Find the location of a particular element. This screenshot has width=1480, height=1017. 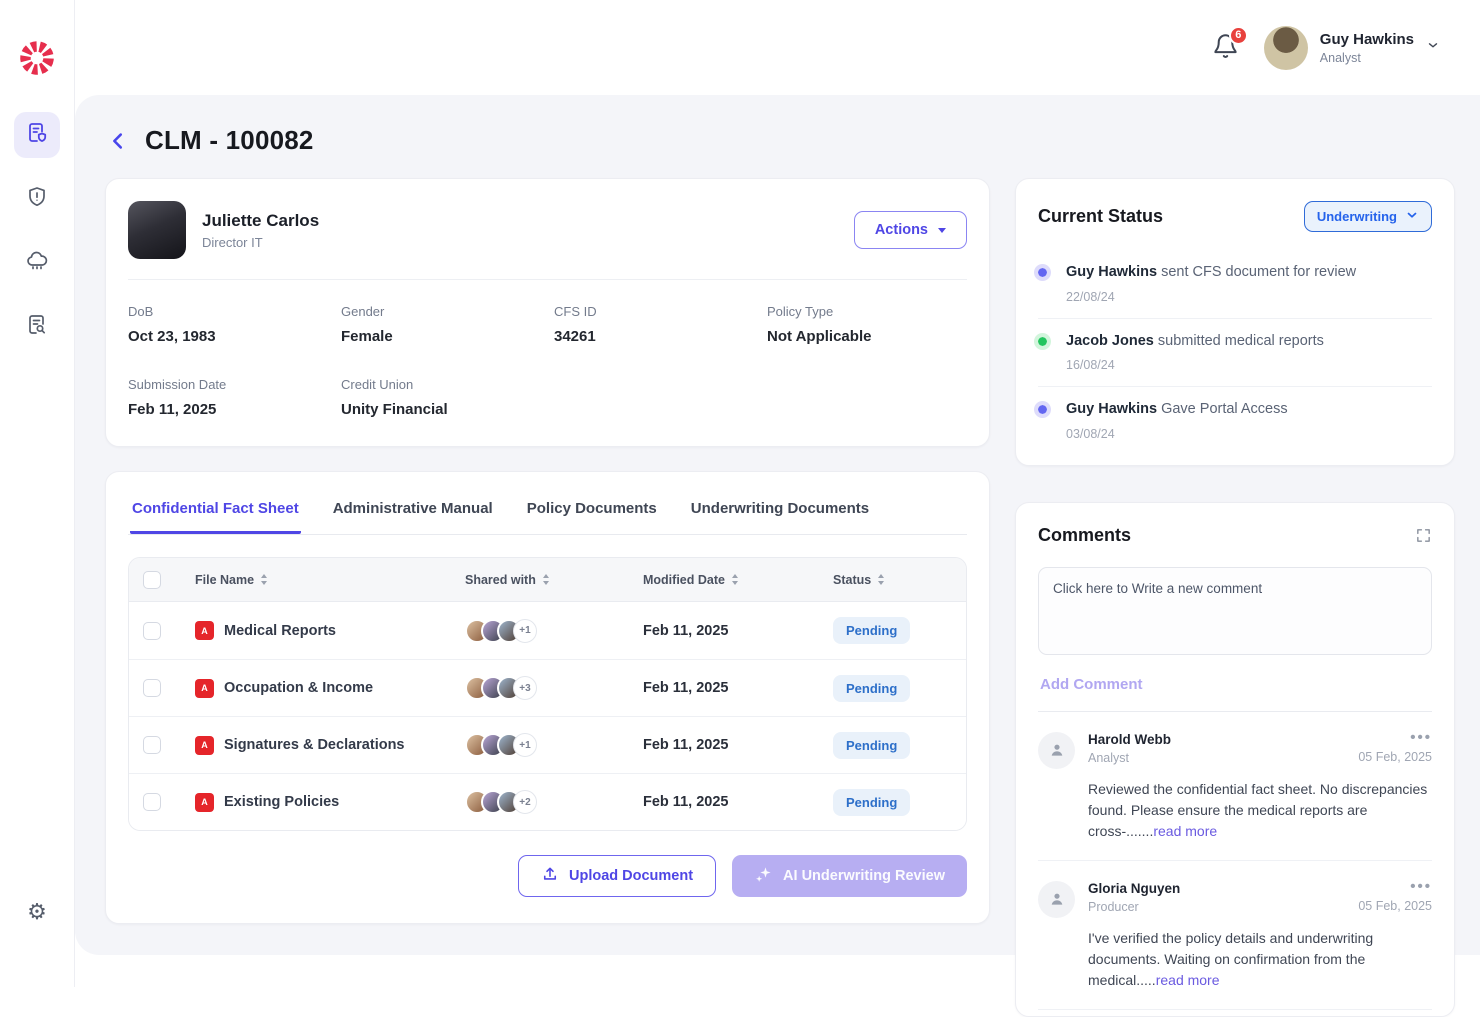

tab-administrative-manual: Administrative Manual is located at coordinates (412, 508).